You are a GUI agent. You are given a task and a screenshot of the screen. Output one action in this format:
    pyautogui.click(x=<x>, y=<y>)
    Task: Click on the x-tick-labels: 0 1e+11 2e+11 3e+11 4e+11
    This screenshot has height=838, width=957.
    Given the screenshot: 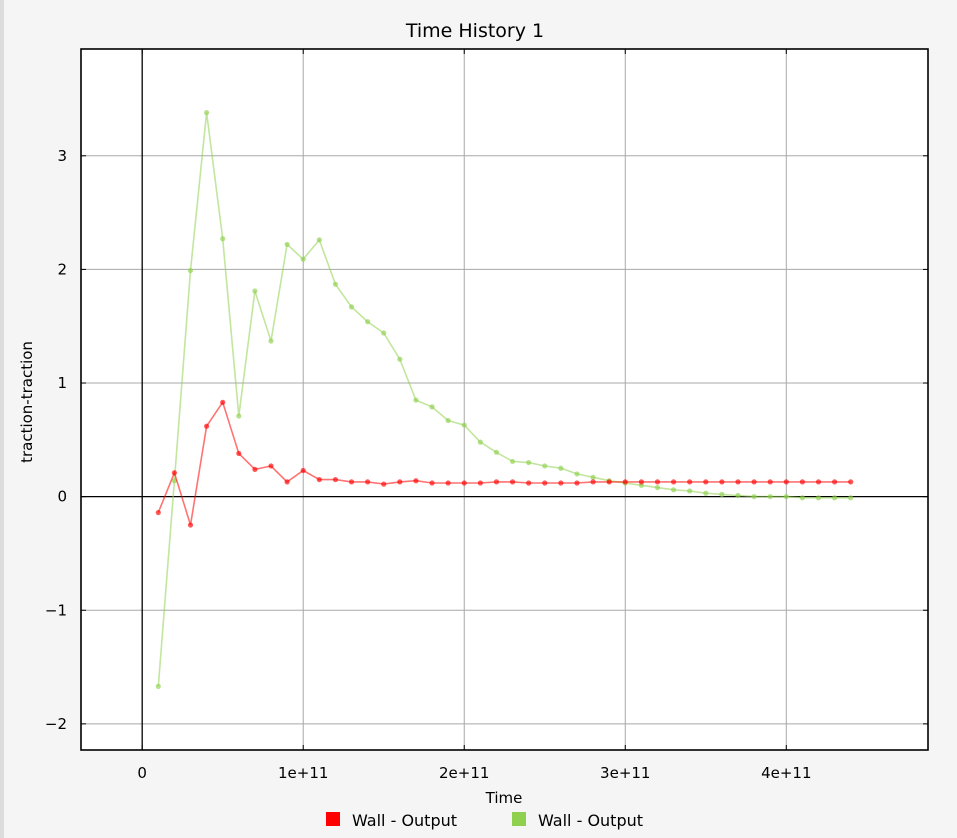 What is the action you would take?
    pyautogui.click(x=474, y=773)
    